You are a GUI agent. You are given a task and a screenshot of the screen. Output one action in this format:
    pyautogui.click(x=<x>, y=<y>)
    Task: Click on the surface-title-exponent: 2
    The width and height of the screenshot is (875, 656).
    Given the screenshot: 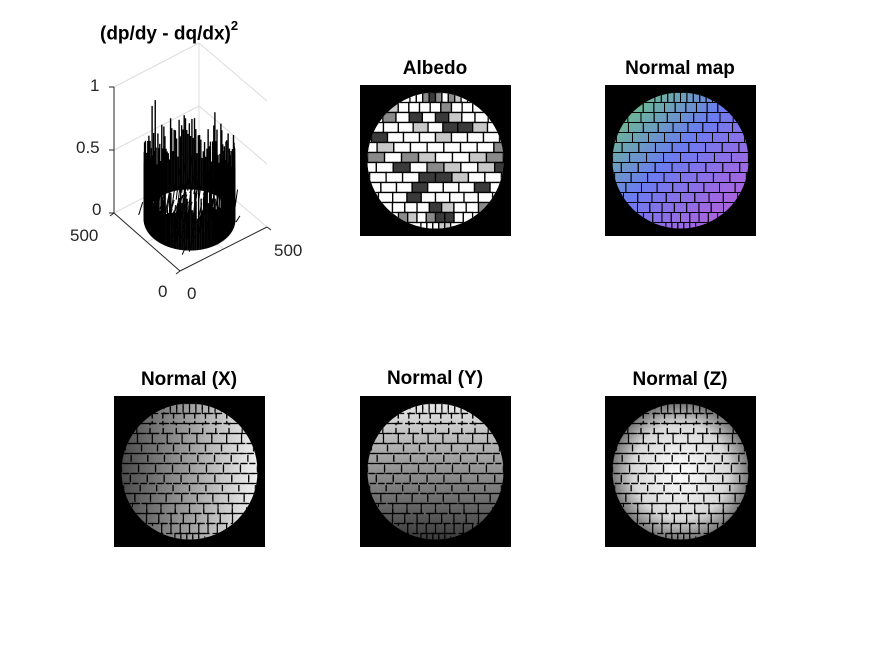 What is the action you would take?
    pyautogui.click(x=234, y=25)
    